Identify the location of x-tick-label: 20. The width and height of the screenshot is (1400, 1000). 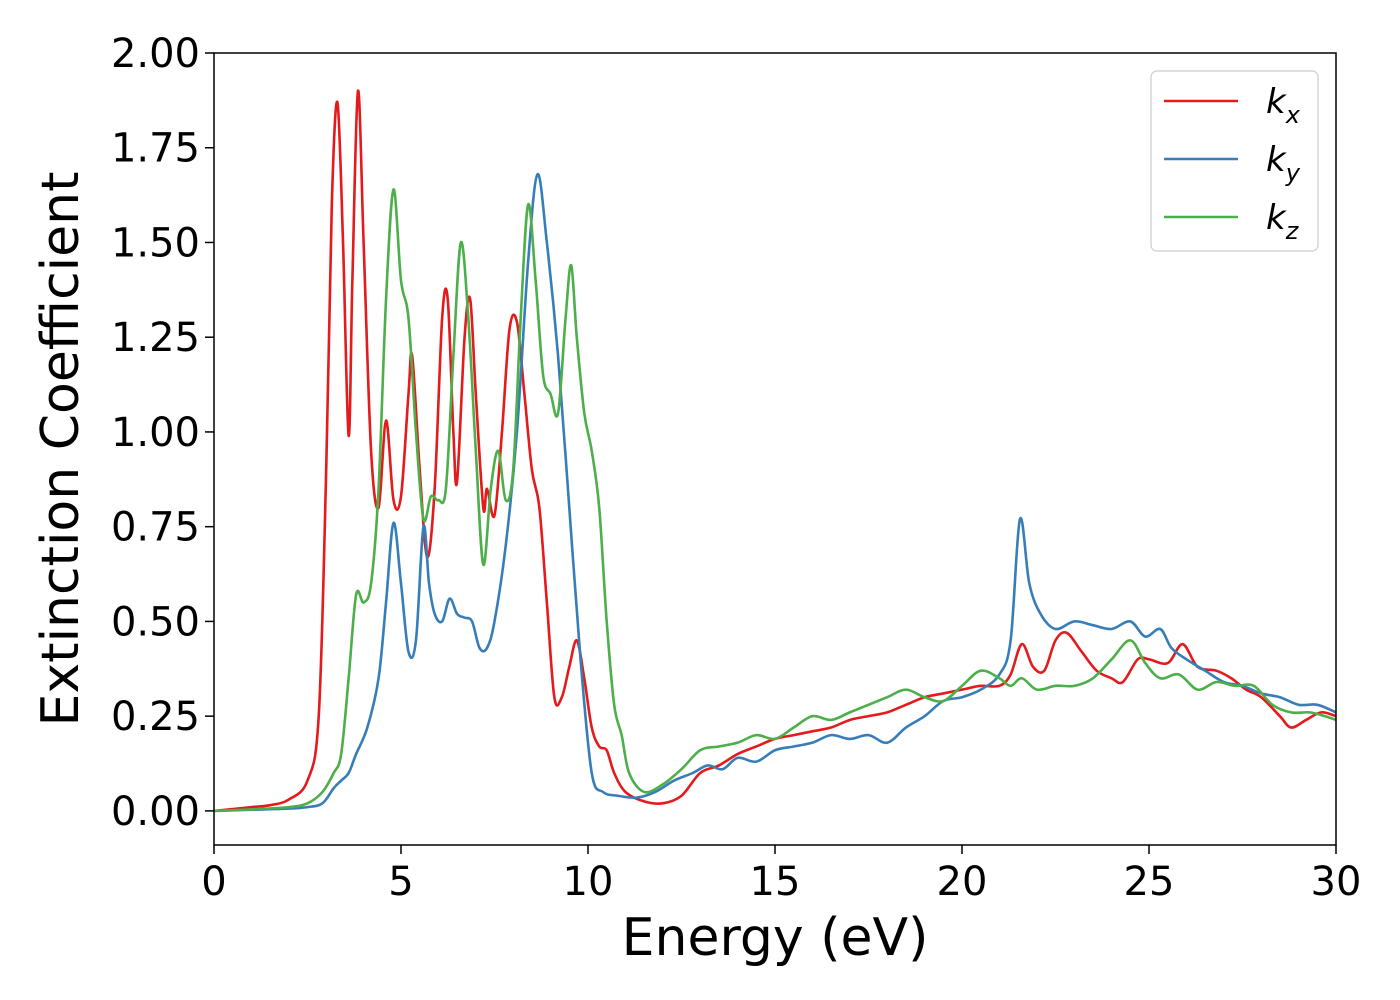
(962, 882).